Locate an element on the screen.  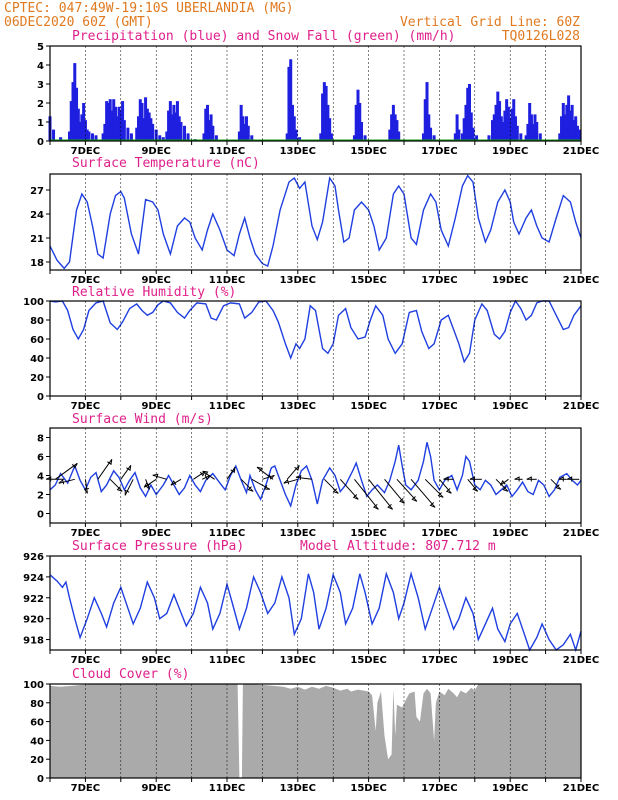
cloud-cover-area is located at coordinates (315, 731).